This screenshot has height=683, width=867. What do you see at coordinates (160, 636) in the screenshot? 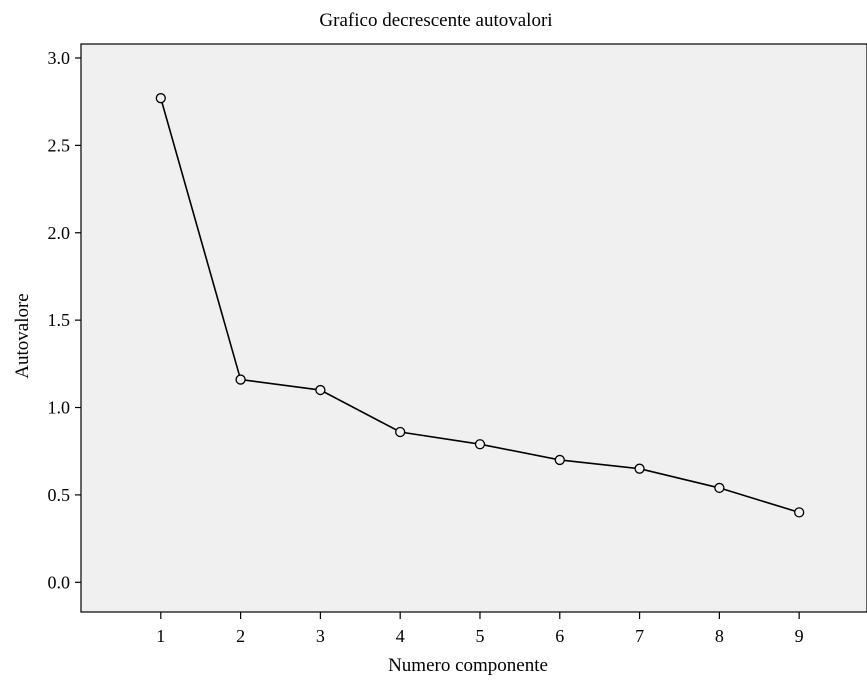
I see `x-tick-label: 1` at bounding box center [160, 636].